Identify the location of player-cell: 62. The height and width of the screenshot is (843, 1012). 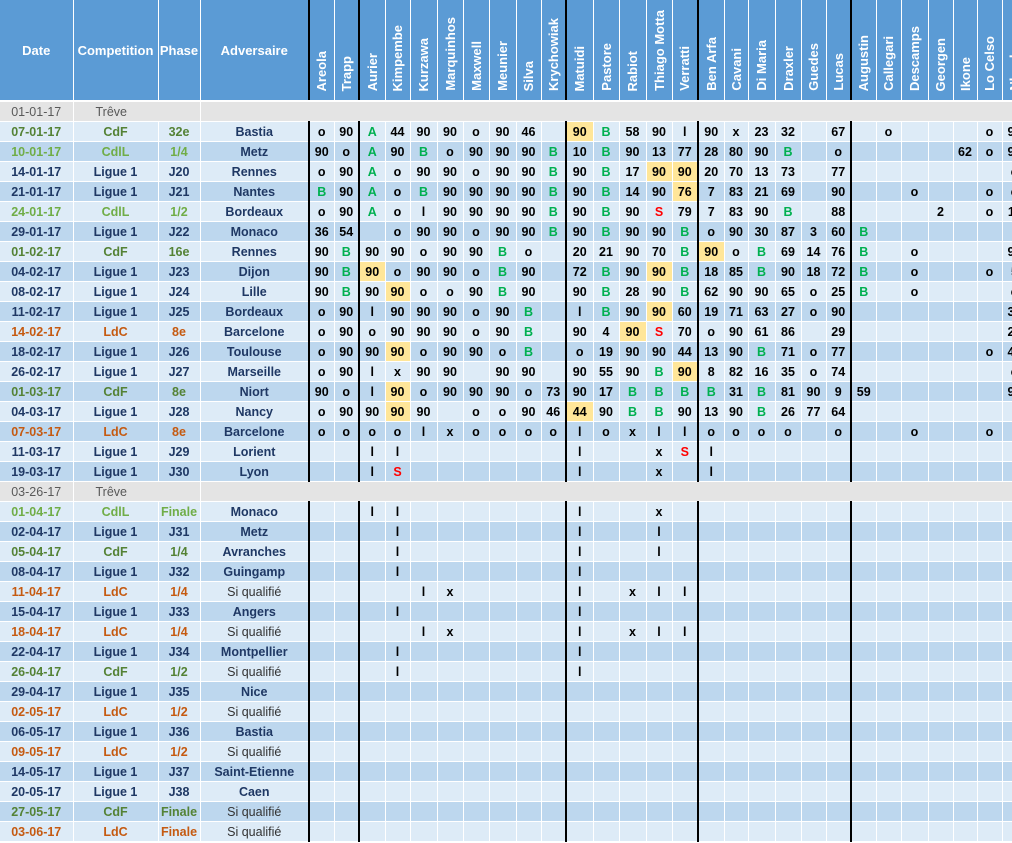
(965, 151).